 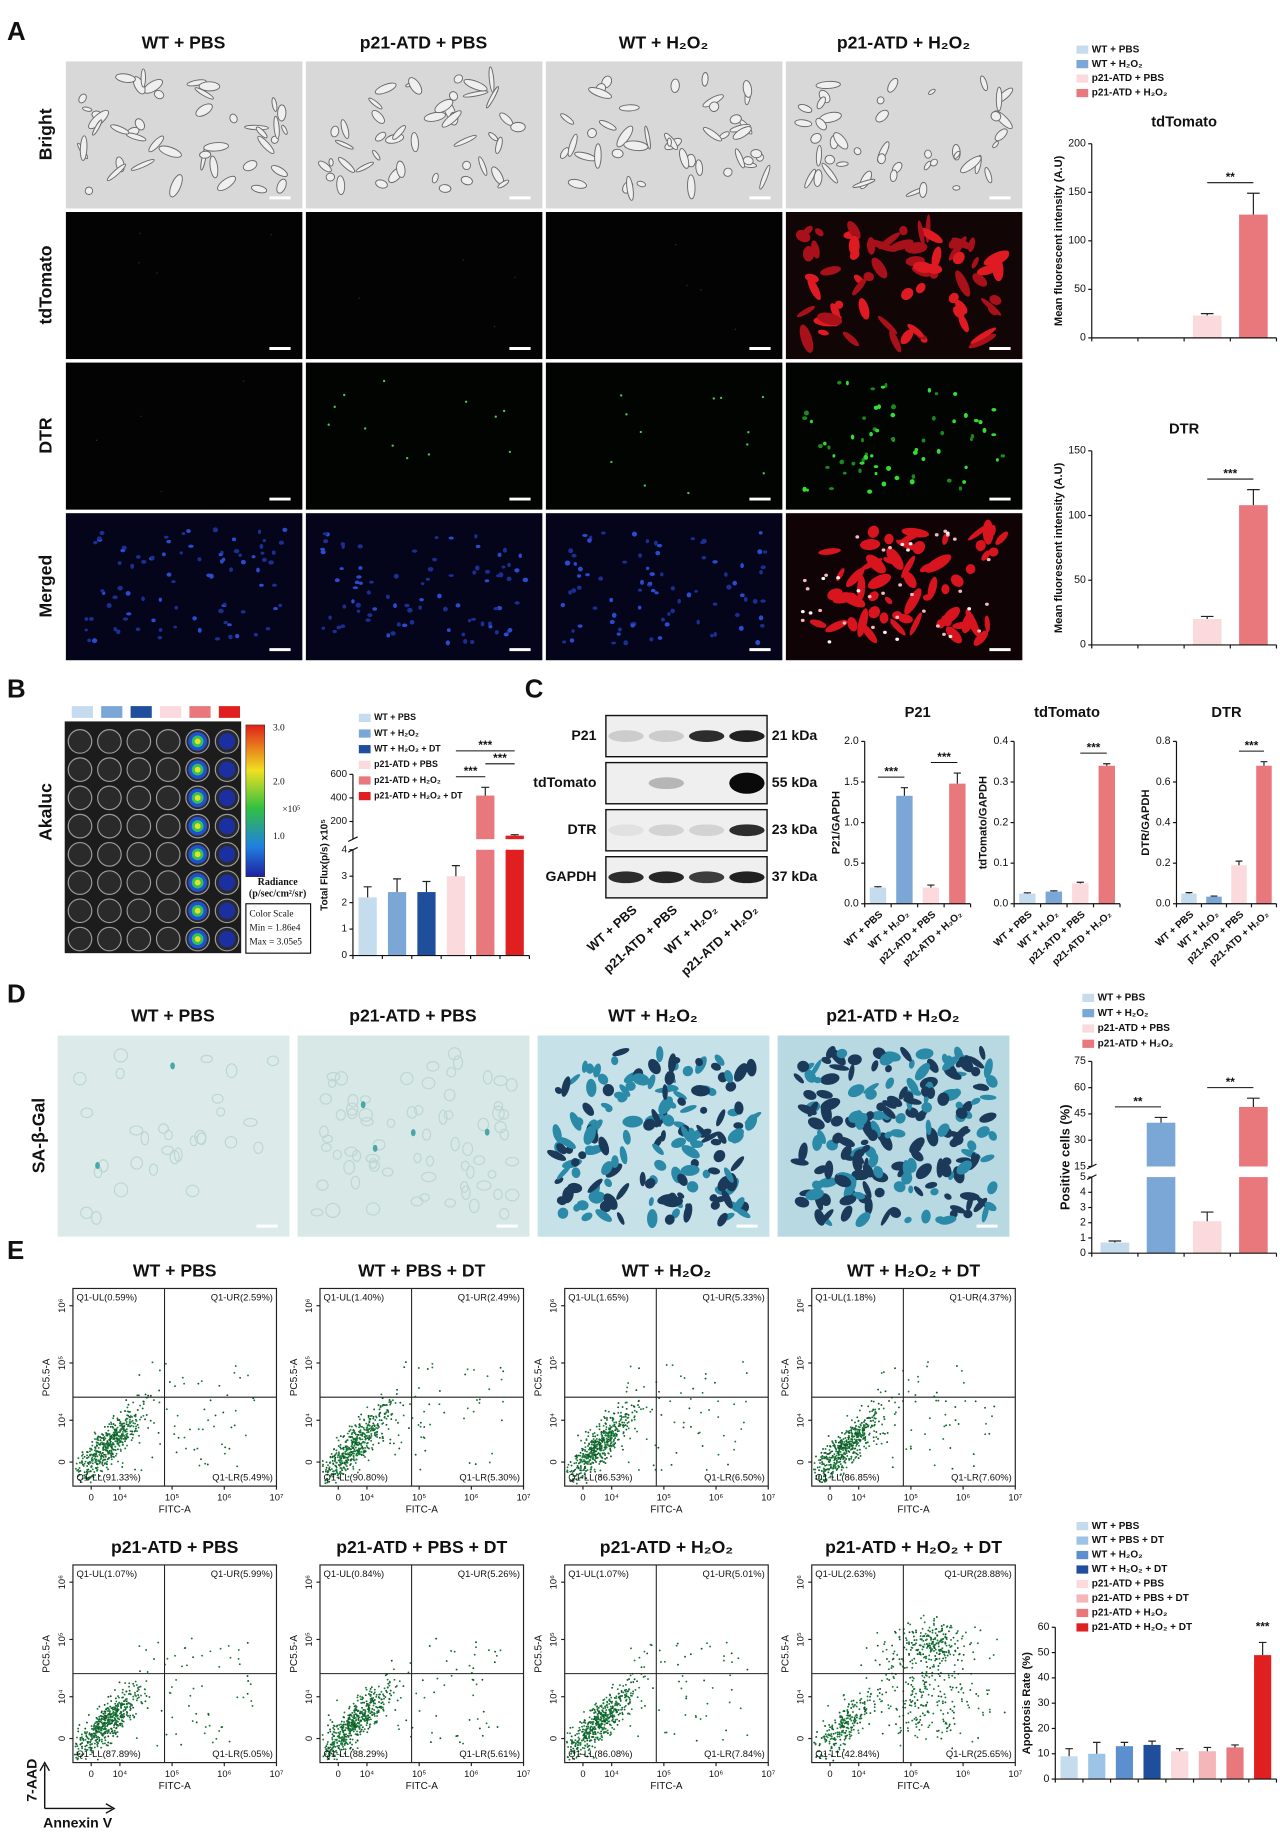 I want to click on x-tick-label: 10⁴, so click(x=120, y=1773).